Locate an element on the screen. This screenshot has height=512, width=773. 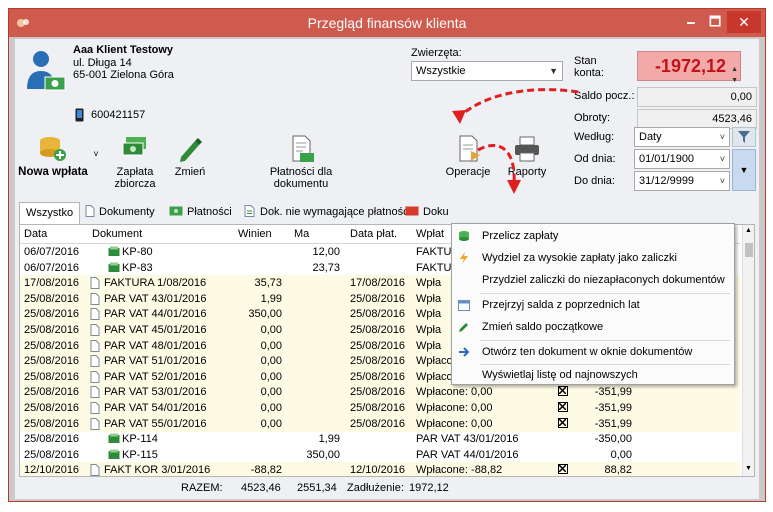
phone-icon is located at coordinates (79, 115).